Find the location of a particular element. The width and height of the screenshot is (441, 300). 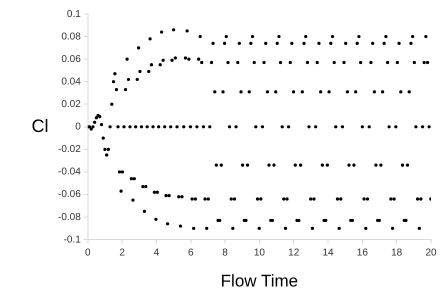

x-tick-label: 8 is located at coordinates (225, 252).